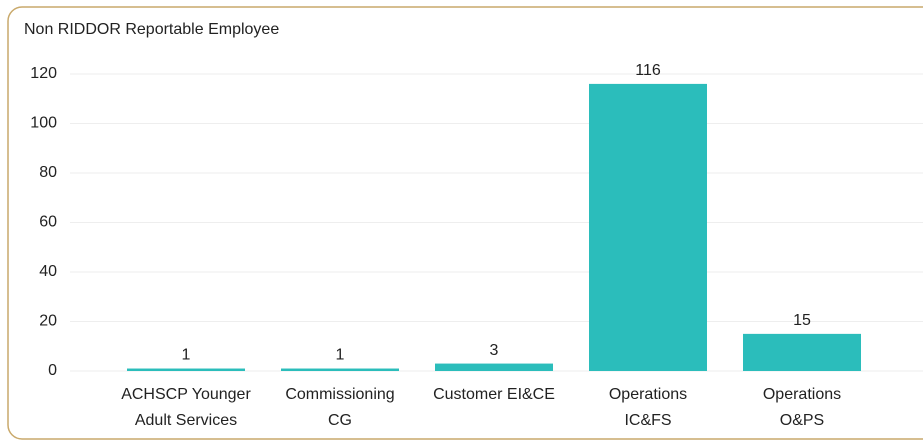 This screenshot has width=923, height=442. Describe the element at coordinates (339, 394) in the screenshot. I see `x-tick-label: Commissioning` at that location.